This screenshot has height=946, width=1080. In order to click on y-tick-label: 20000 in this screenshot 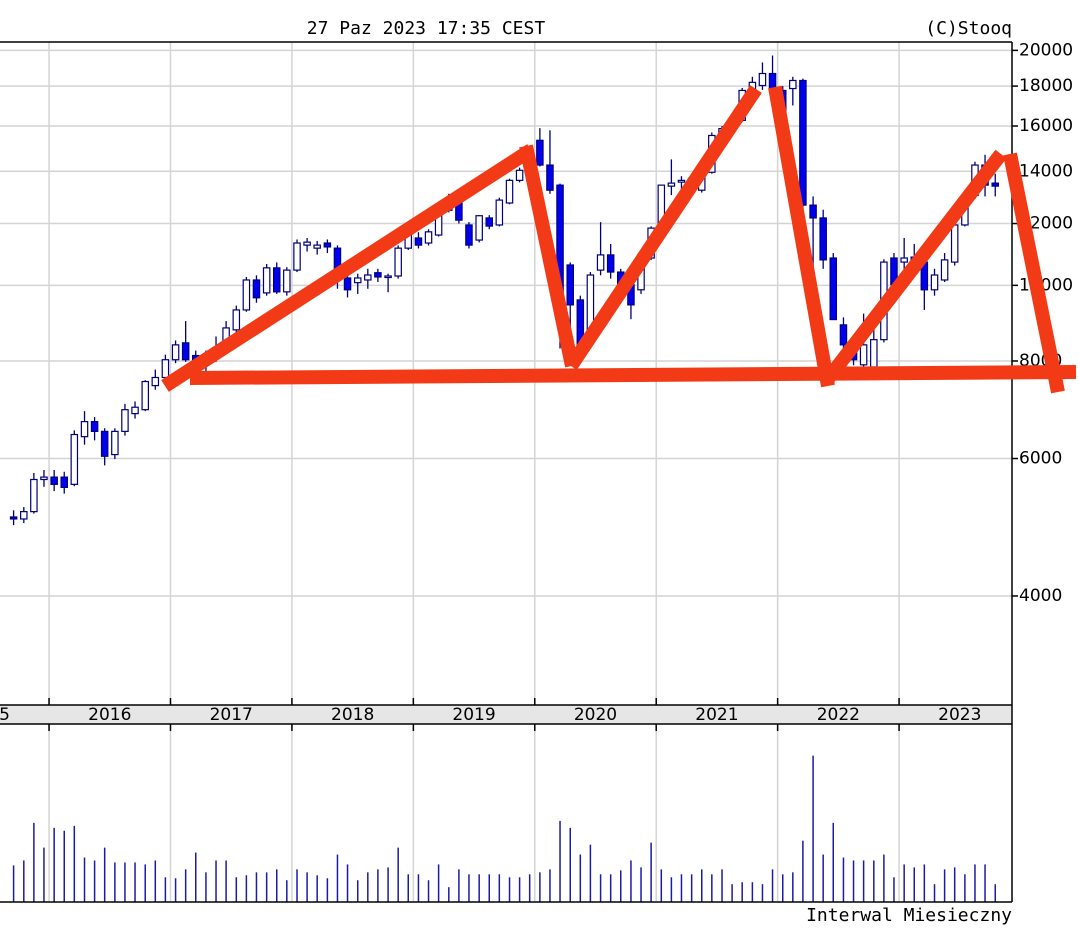, I will do `click(1046, 50)`.